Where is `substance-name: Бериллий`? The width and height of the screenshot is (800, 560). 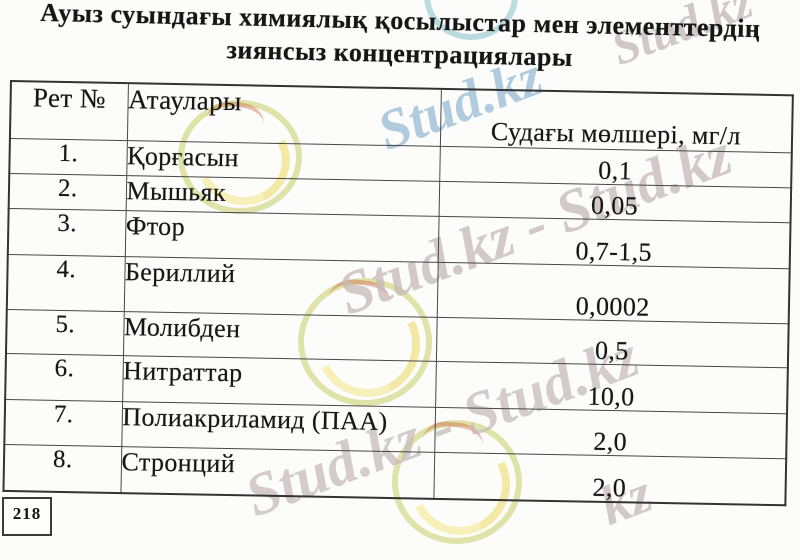 substance-name: Бериллий is located at coordinates (280, 286).